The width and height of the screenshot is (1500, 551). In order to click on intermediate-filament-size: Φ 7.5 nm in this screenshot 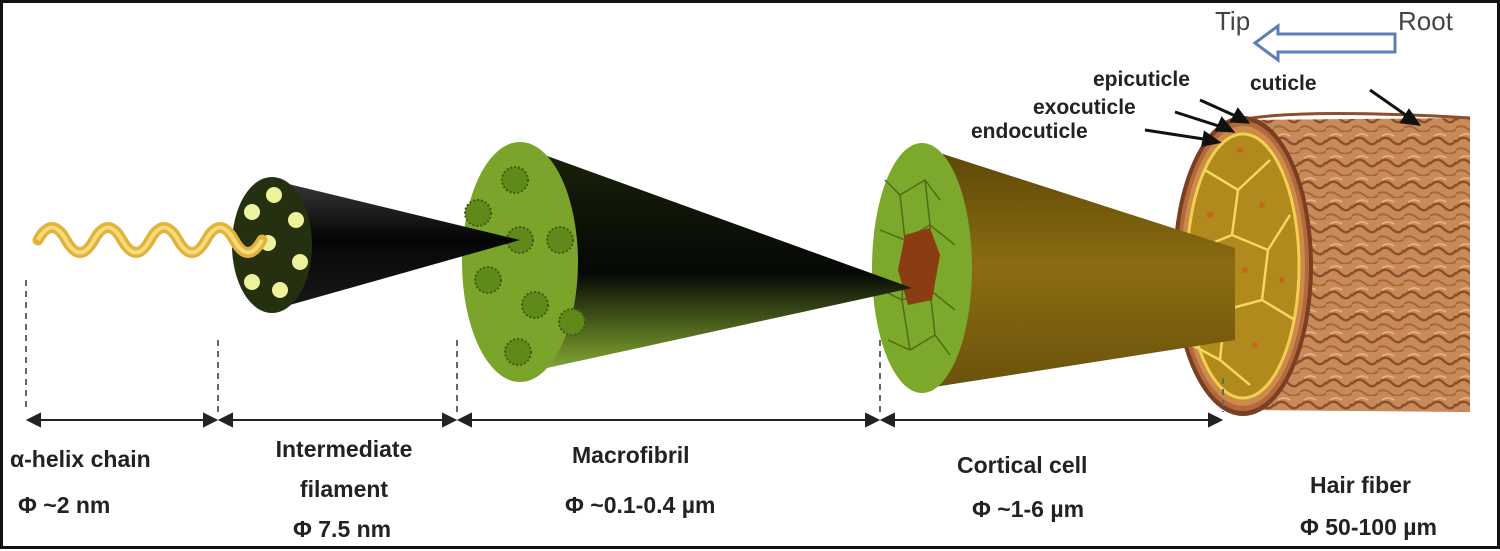, I will do `click(342, 529)`.